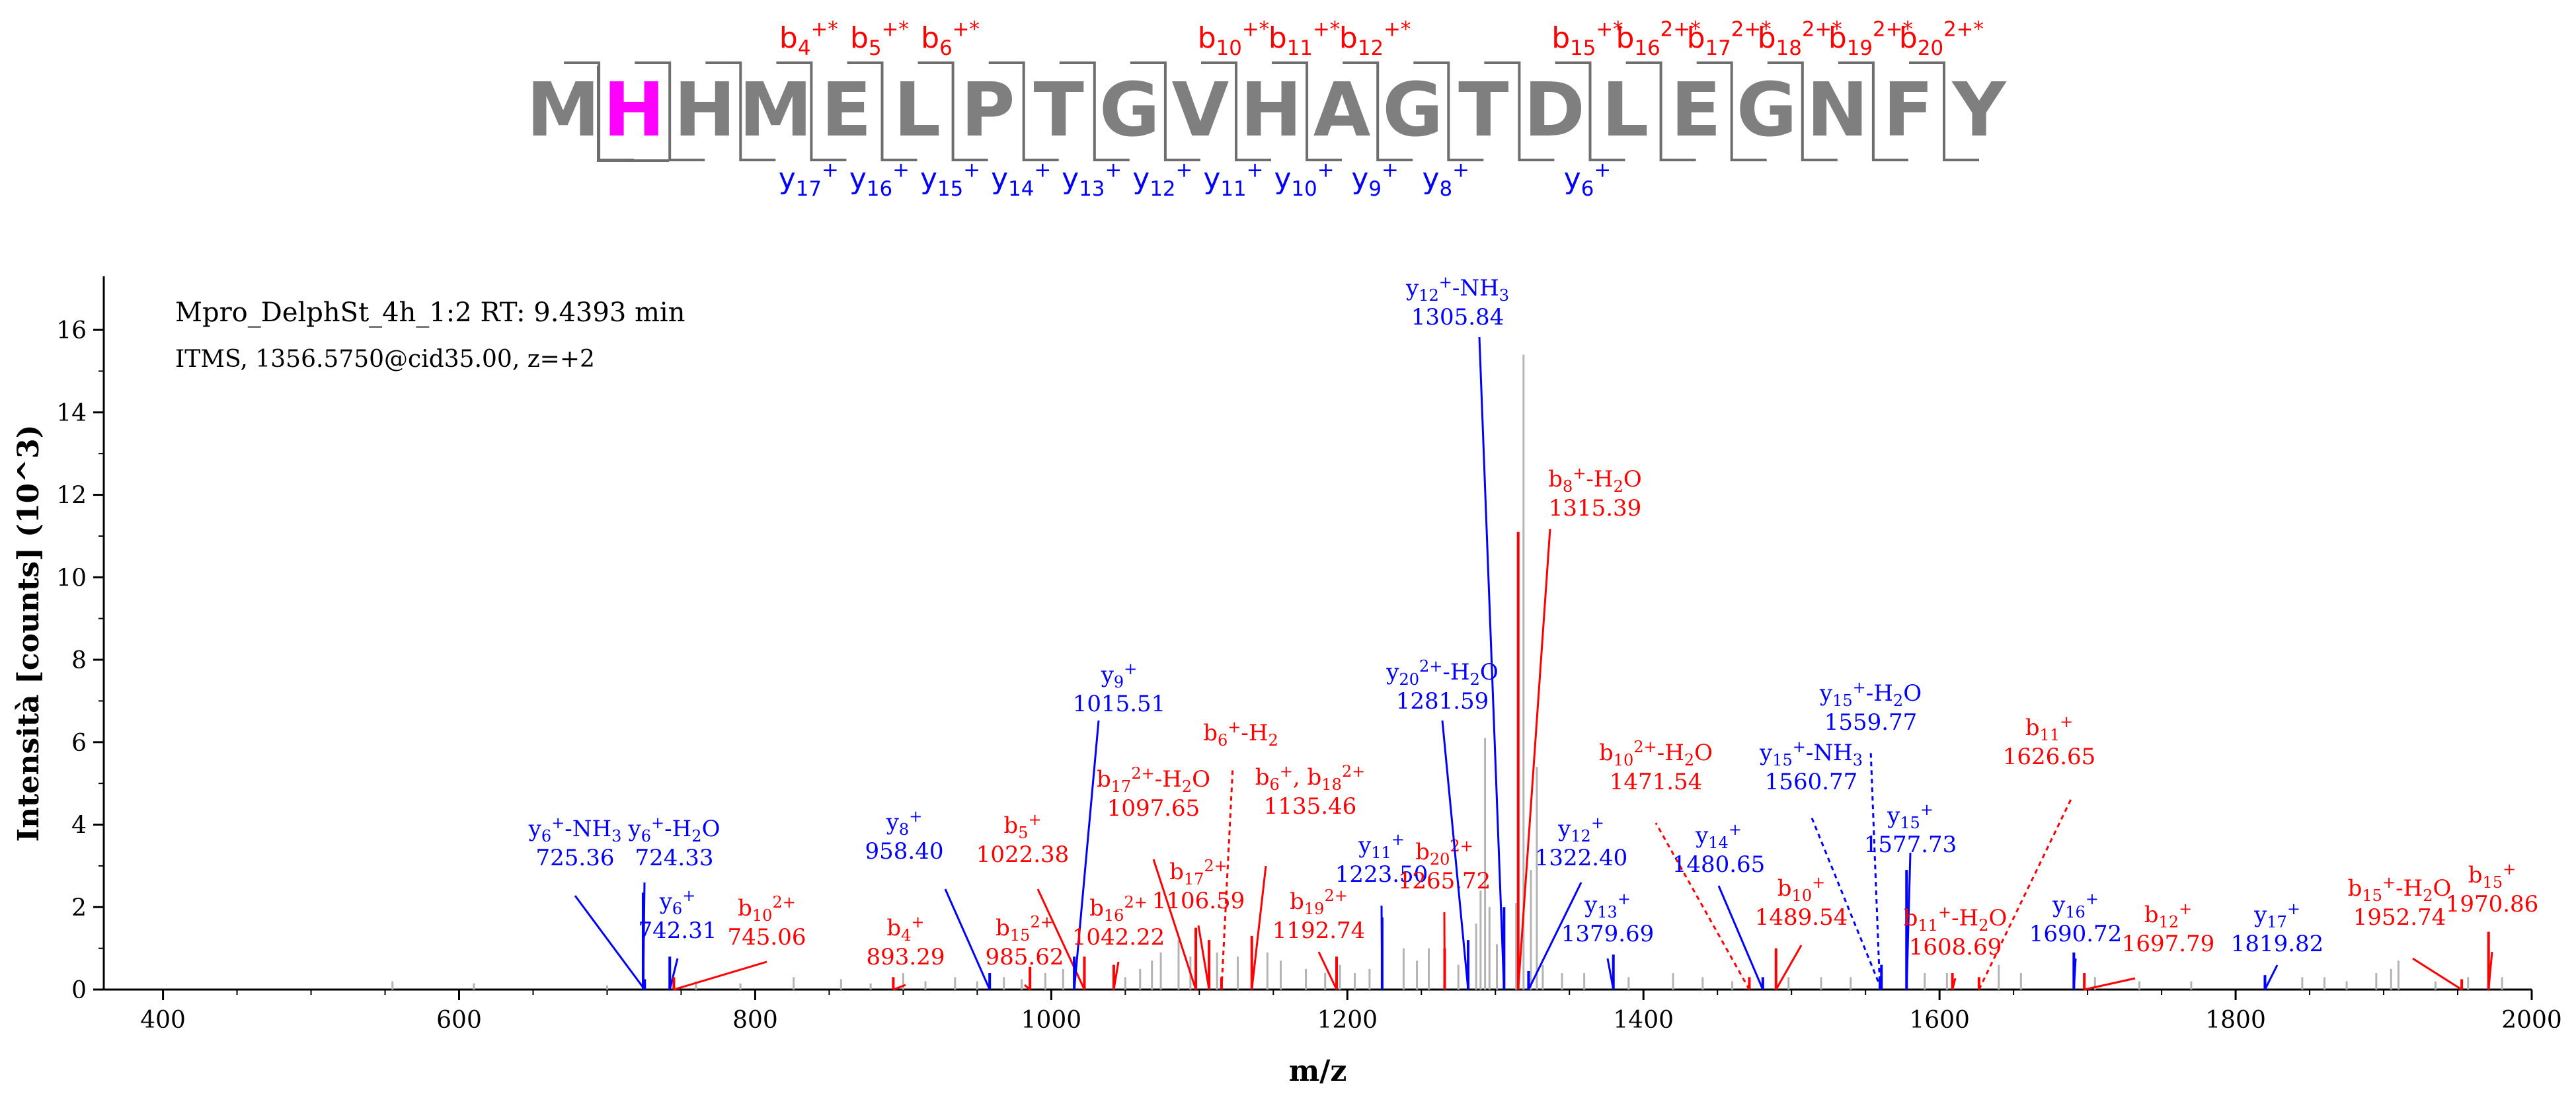 The image size is (2576, 1094). I want to click on residue-4: M, so click(775, 110).